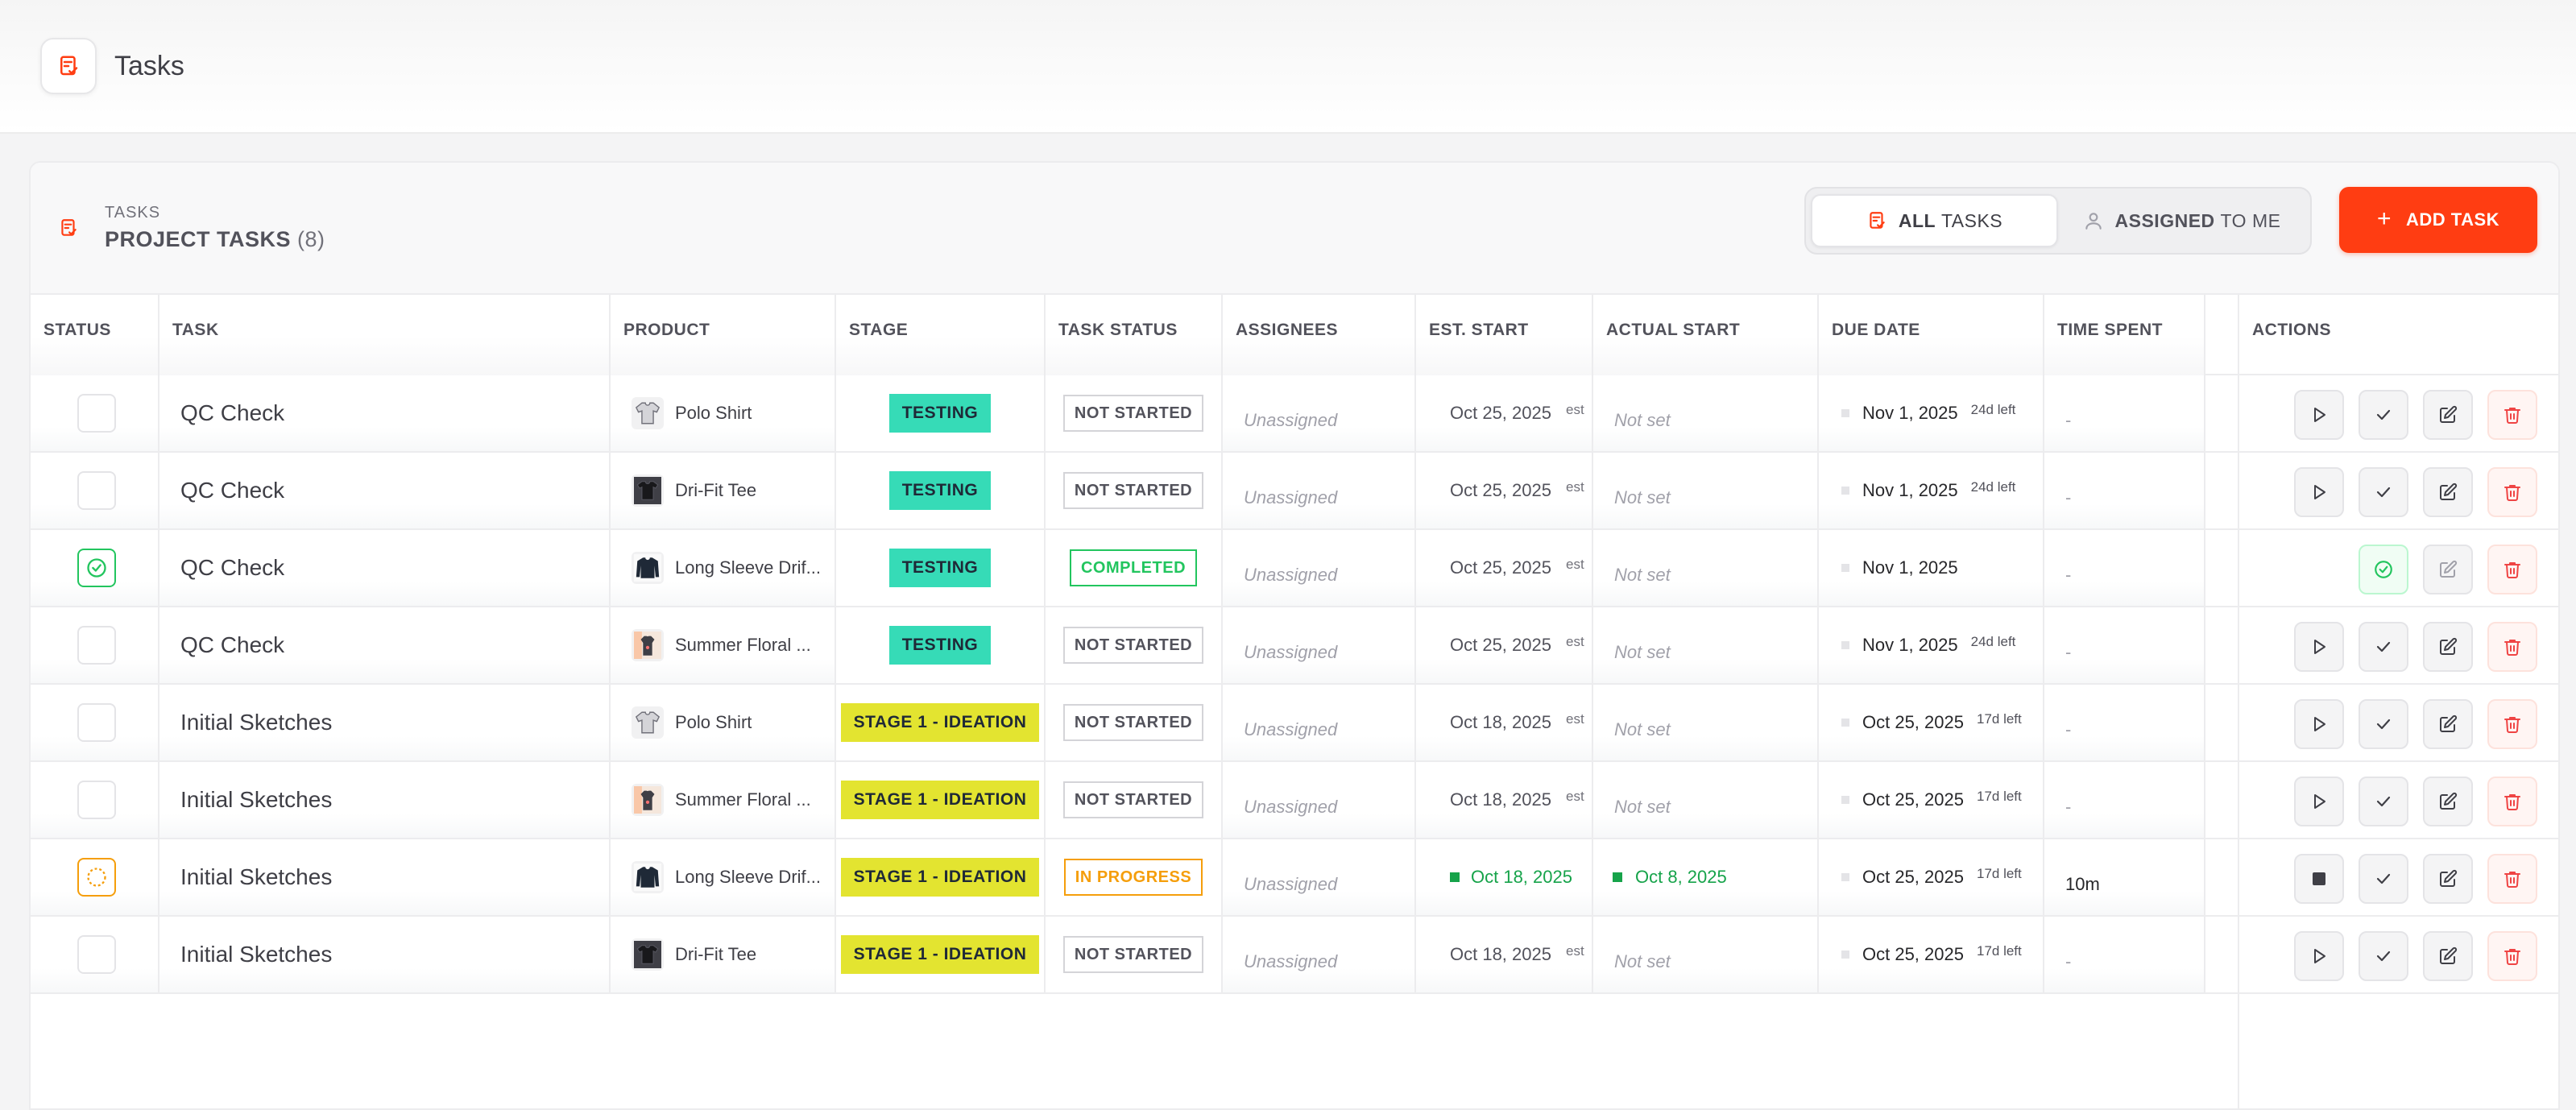 This screenshot has height=1110, width=2576. Describe the element at coordinates (2181, 220) in the screenshot. I see `tab-assigned-to-me: ASSIGNED TO ME` at that location.